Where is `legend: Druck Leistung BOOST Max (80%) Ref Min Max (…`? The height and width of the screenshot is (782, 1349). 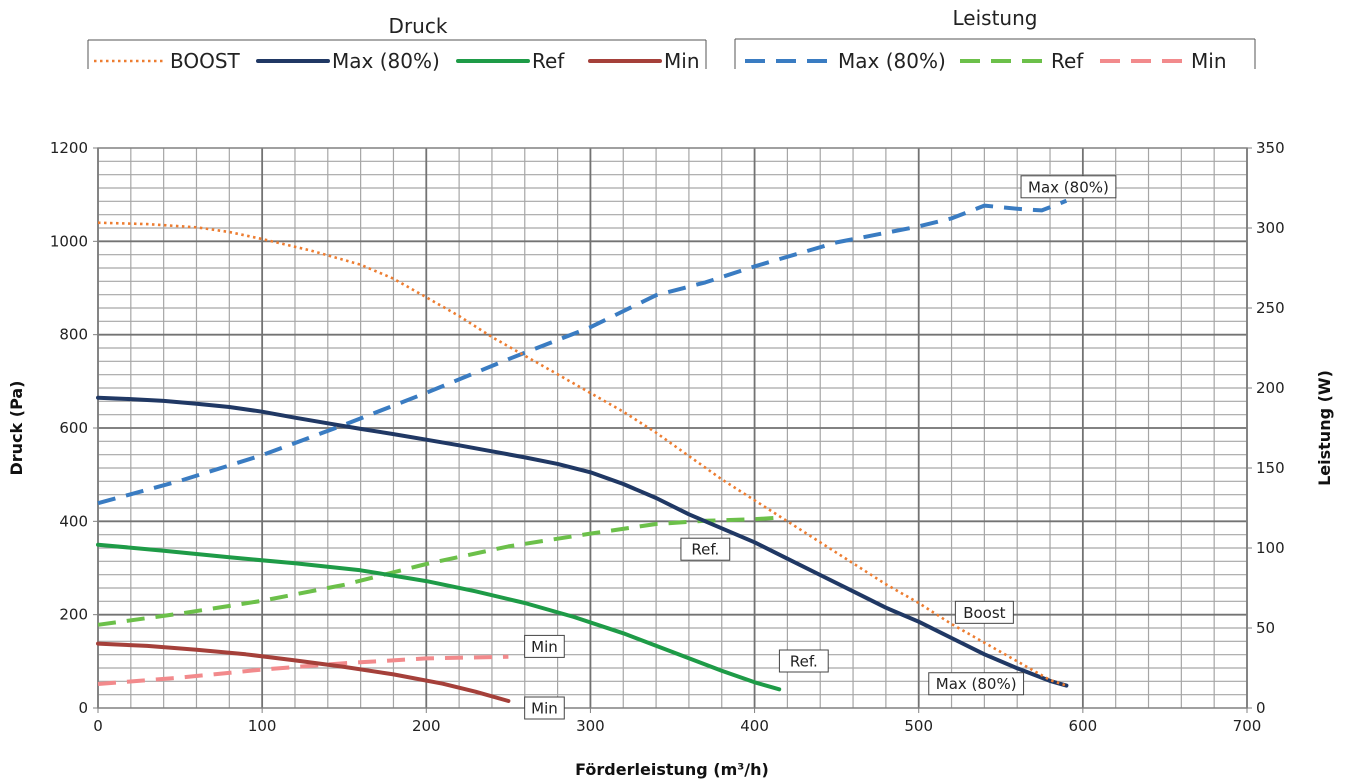 legend: Druck Leistung BOOST Max (80%) Ref Min Max (… is located at coordinates (671, 39).